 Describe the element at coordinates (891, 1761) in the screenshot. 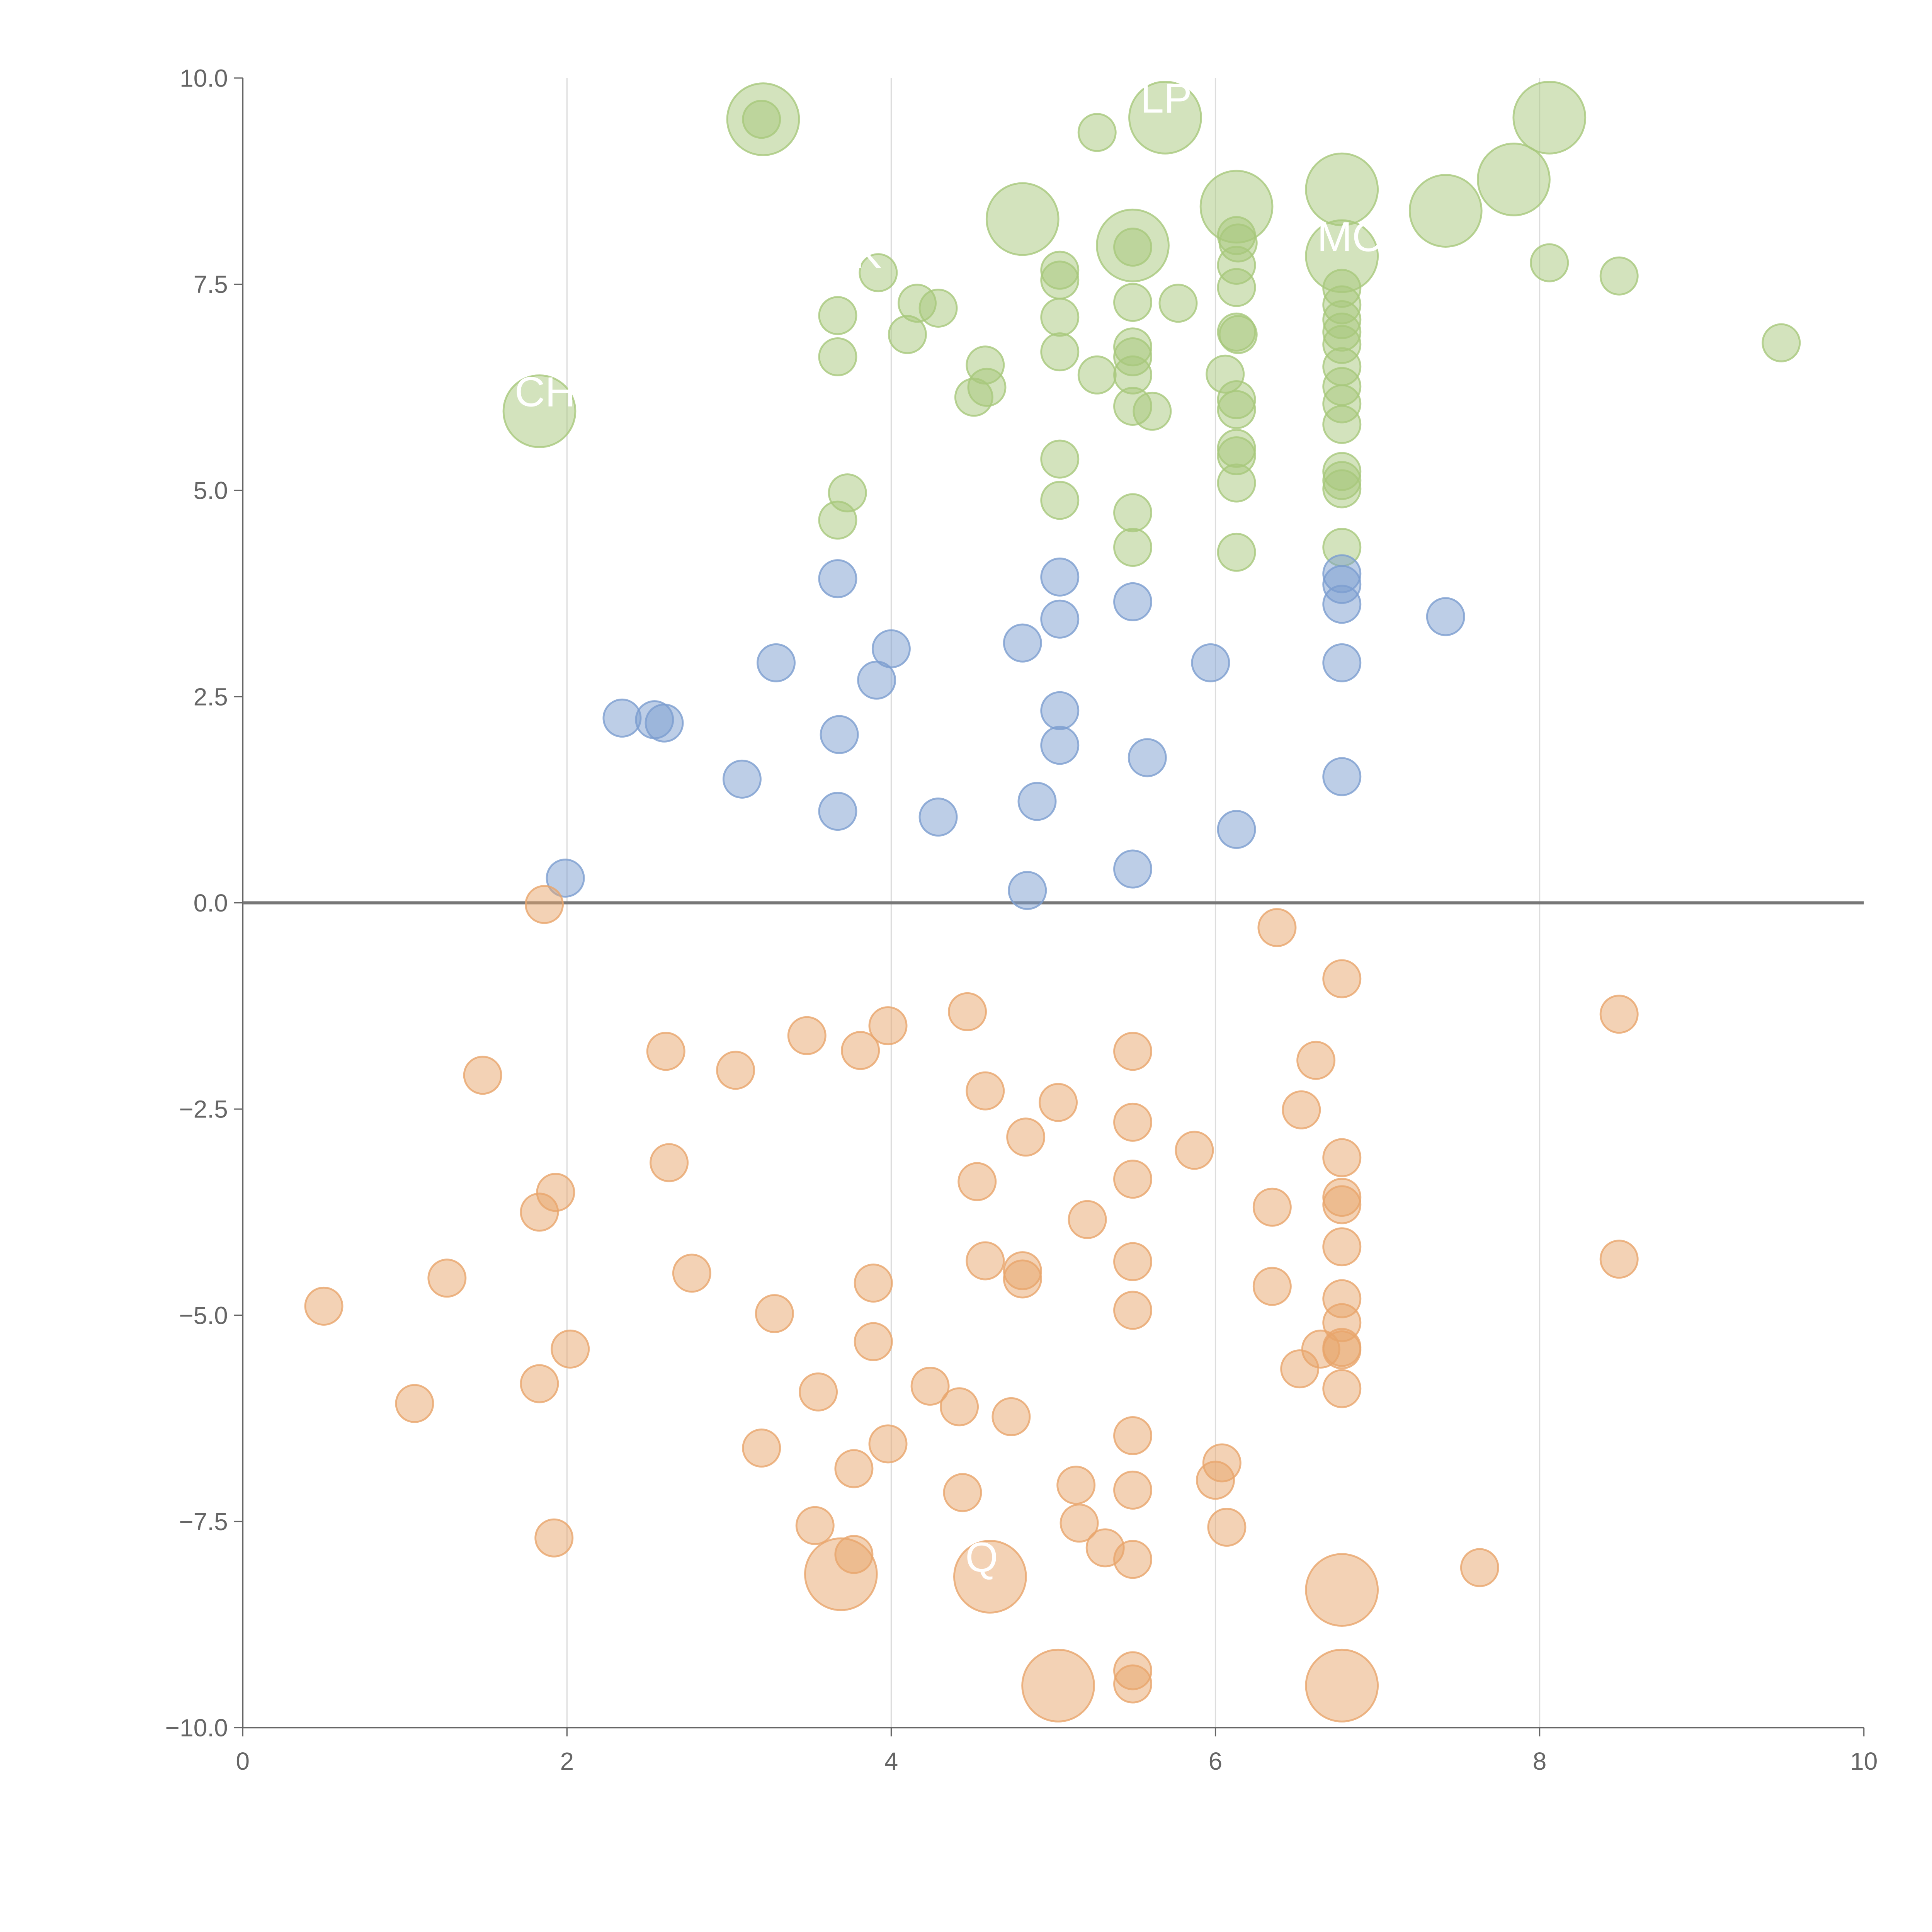

I see `x-tick-label: 4` at that location.